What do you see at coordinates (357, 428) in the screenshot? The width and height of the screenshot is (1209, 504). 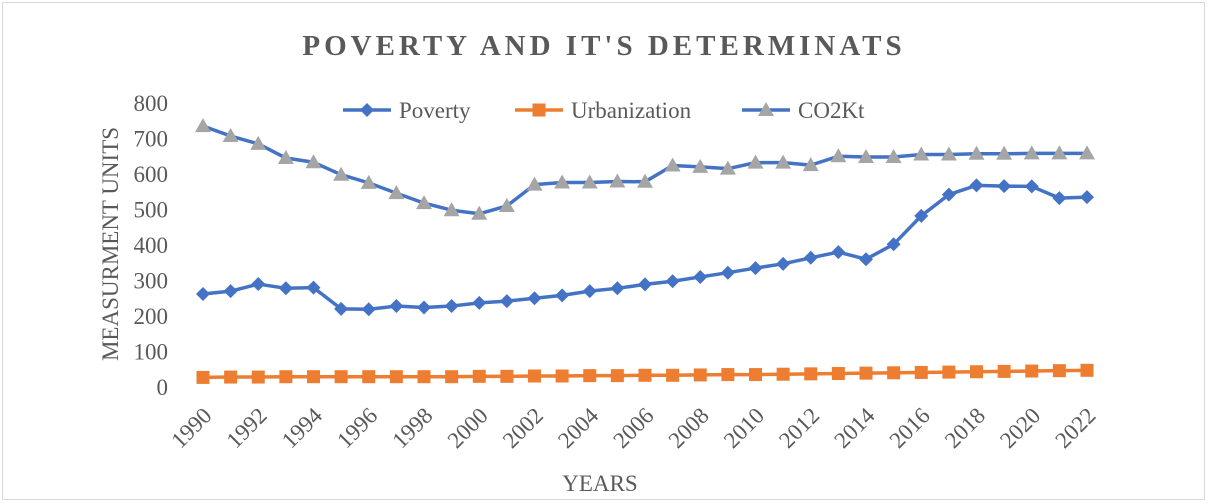 I see `x-tick-label: 1996` at bounding box center [357, 428].